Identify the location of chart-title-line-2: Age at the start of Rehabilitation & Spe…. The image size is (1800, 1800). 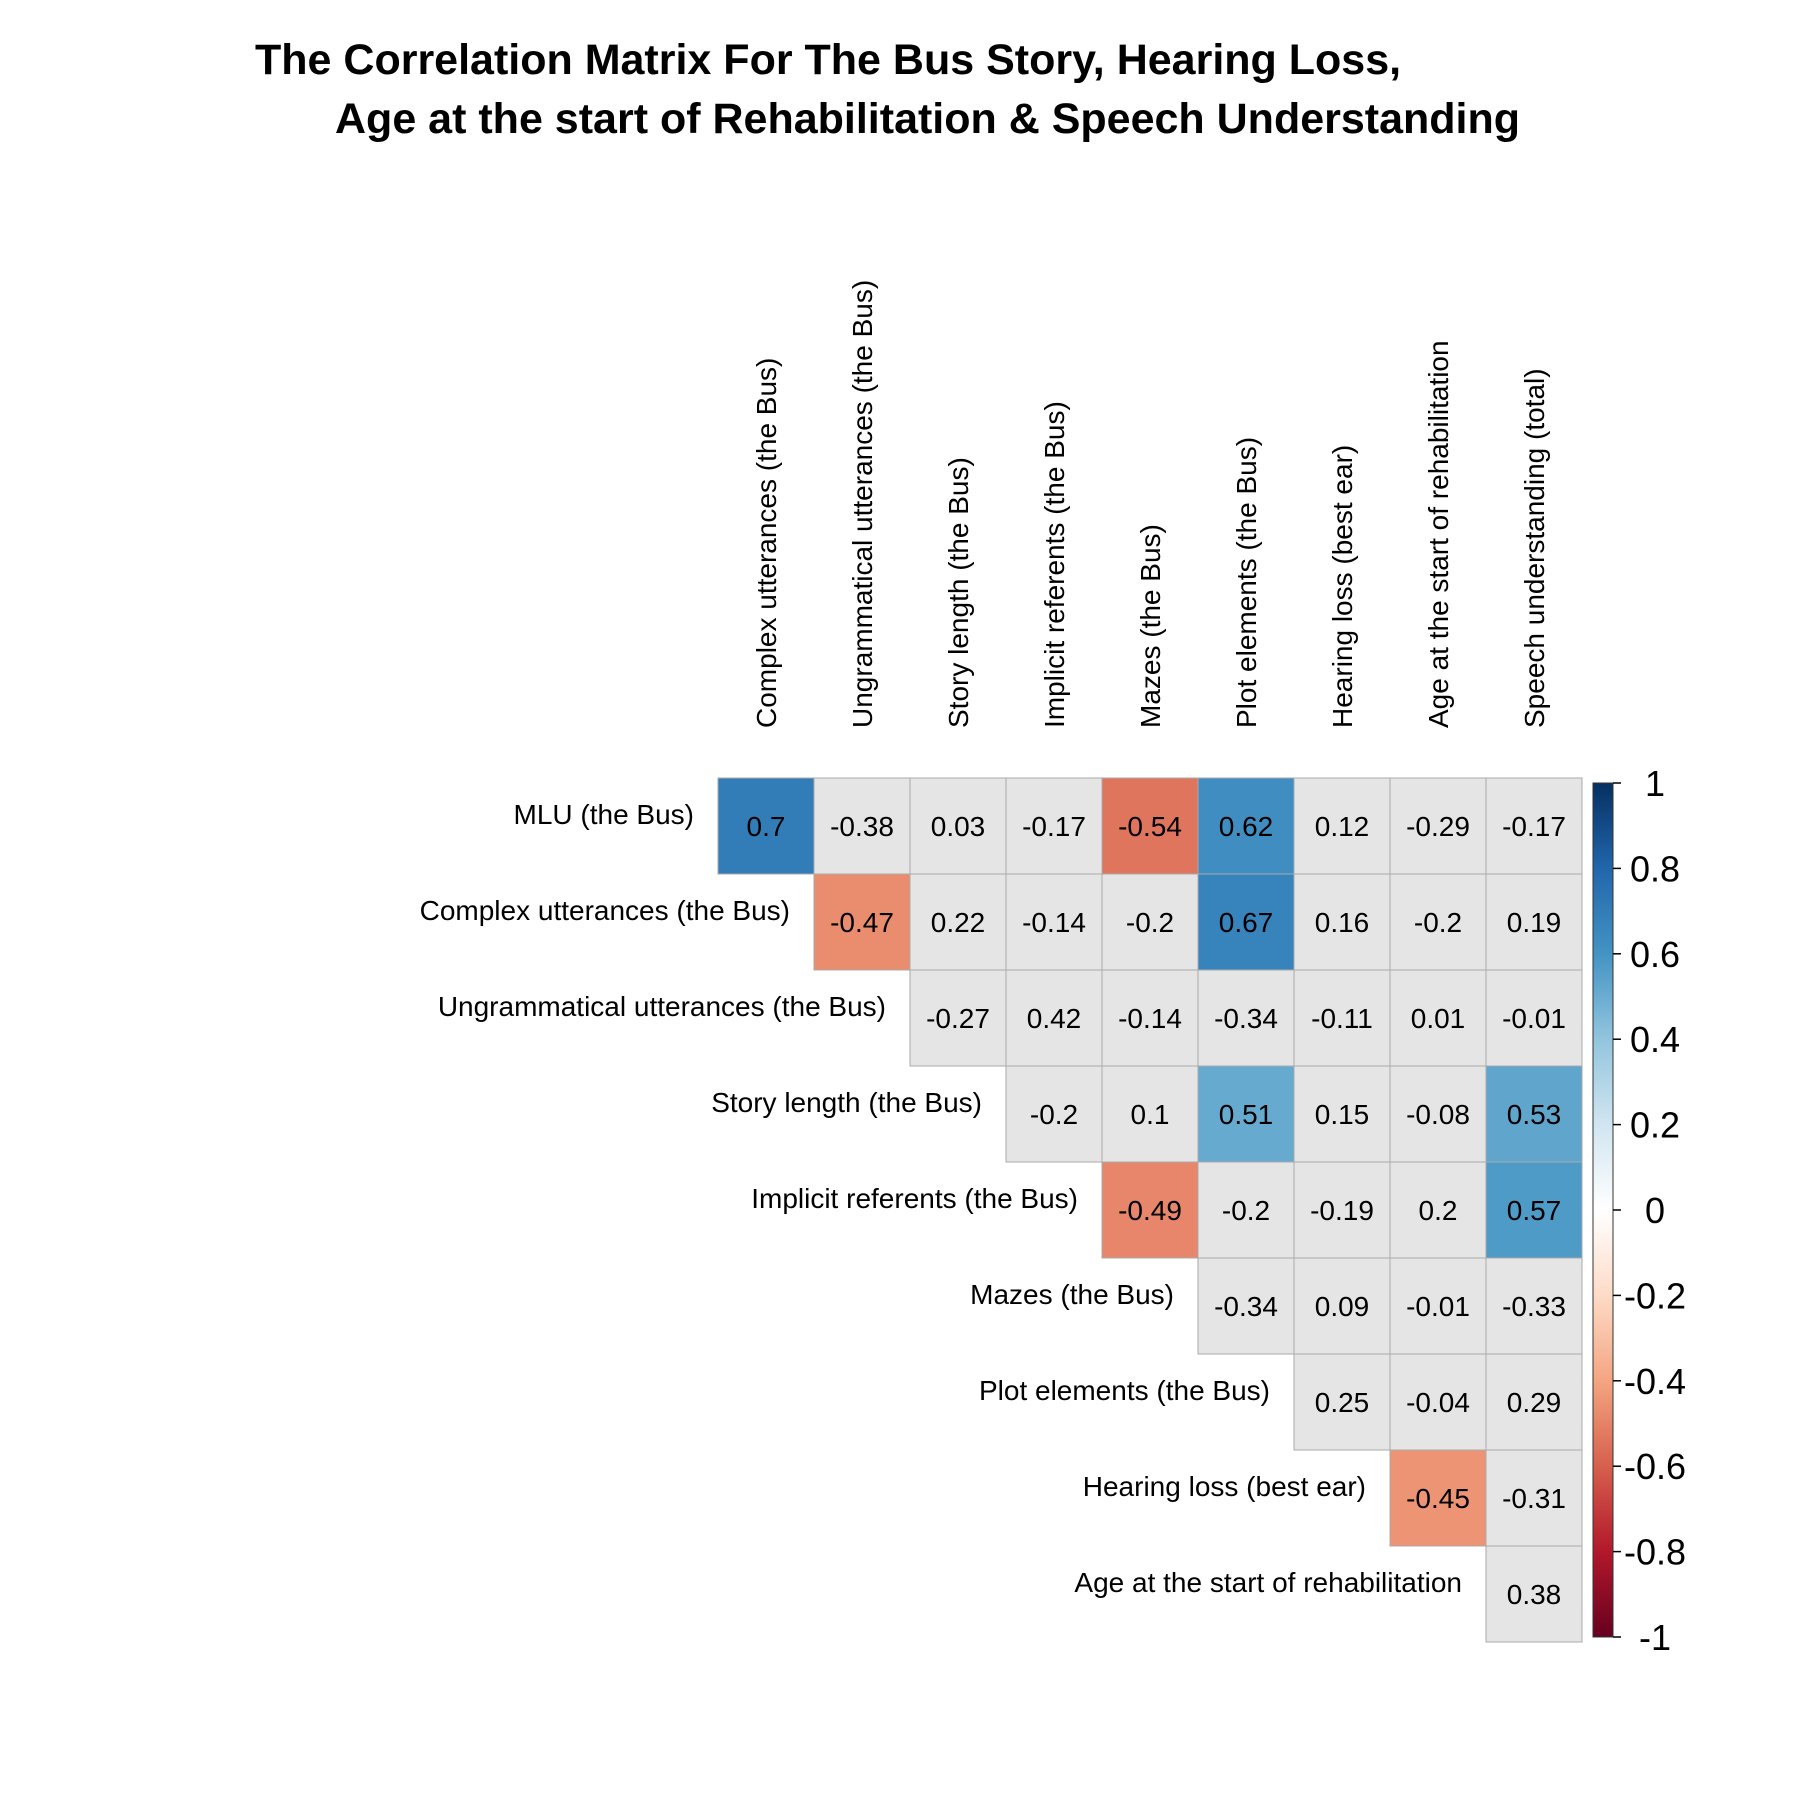
(927, 119).